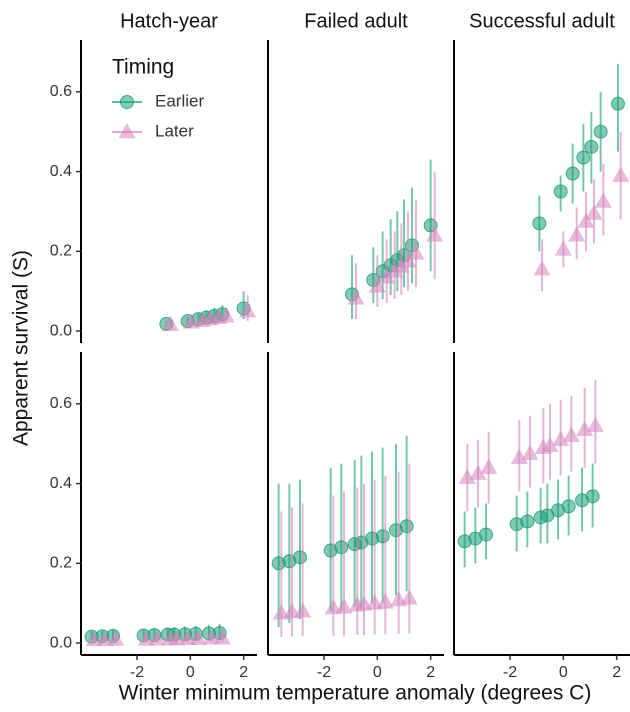  Describe the element at coordinates (179, 100) in the screenshot. I see `legend-label: Earlier` at that location.